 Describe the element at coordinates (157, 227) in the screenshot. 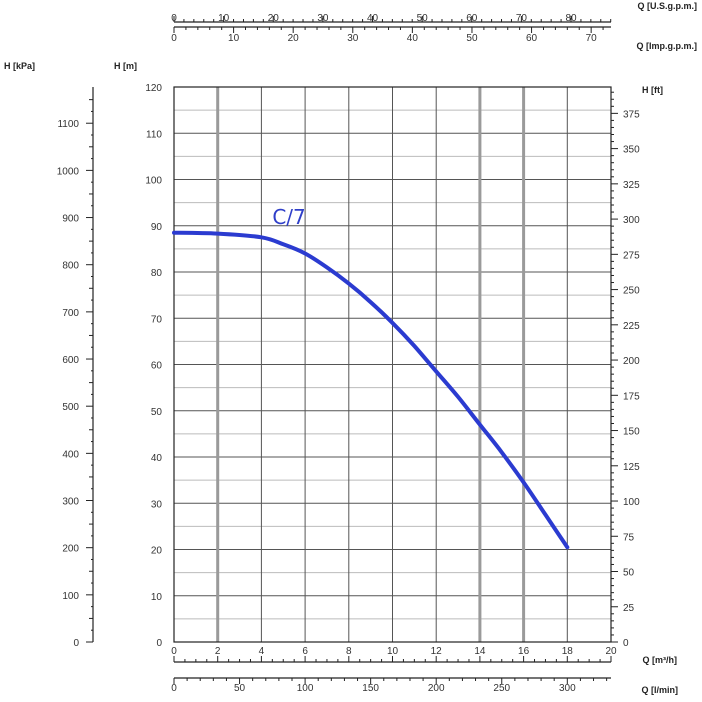

I see `tick-label-m: 90` at that location.